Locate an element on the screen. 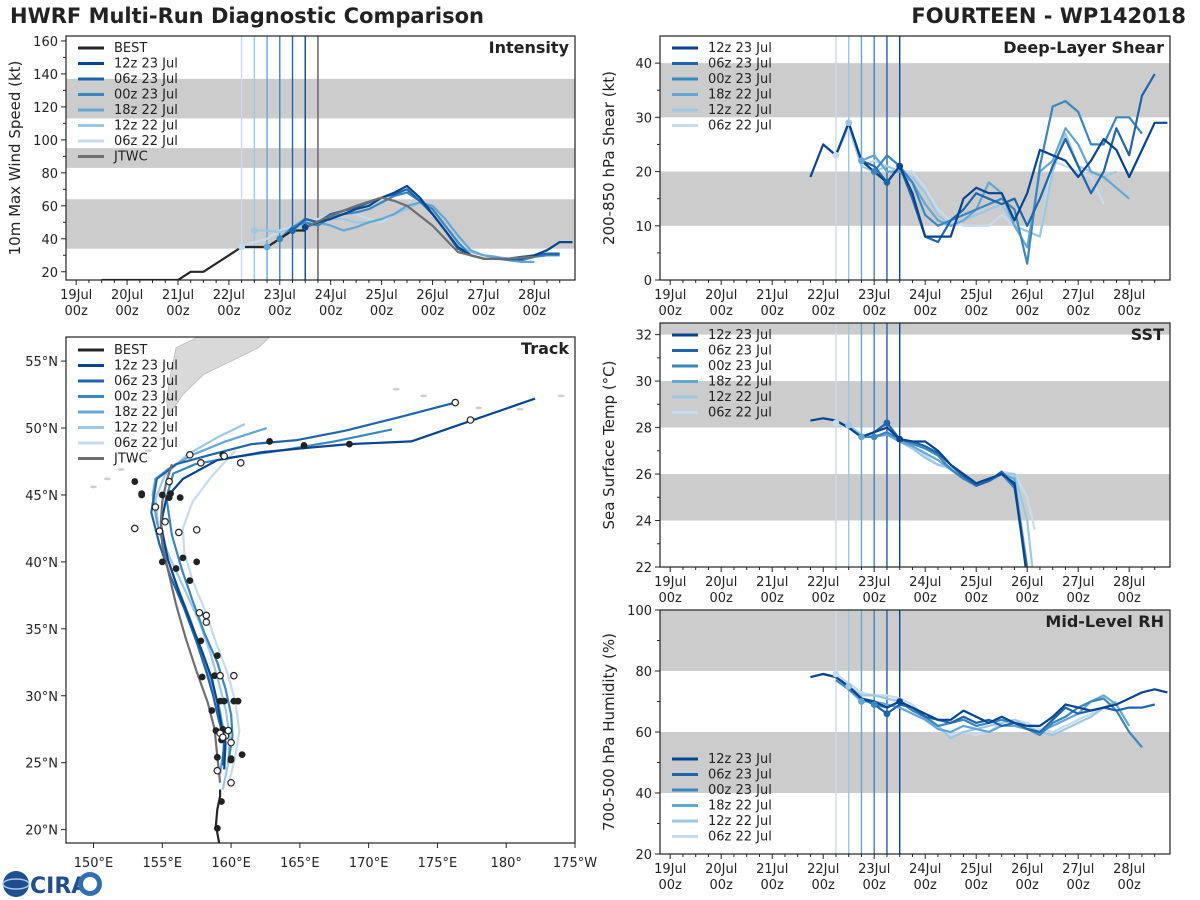  intensity-xtick-label: 28Jul is located at coordinates (534, 295).